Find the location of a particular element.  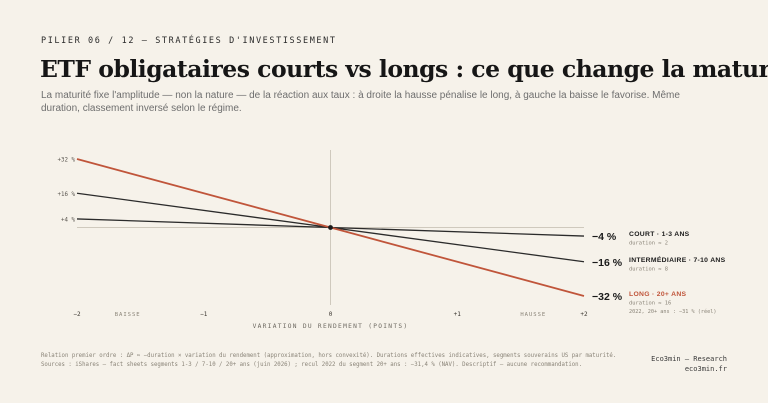

region-label-left: BAISSE is located at coordinates (128, 315).